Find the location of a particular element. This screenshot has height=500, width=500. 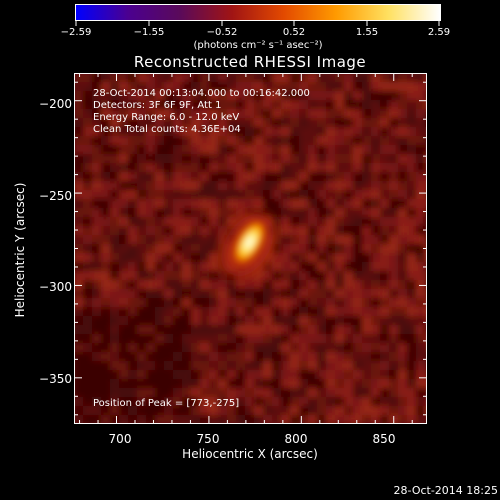

render-timestamp: 28-Oct-2014 18:25 is located at coordinates (445, 490).